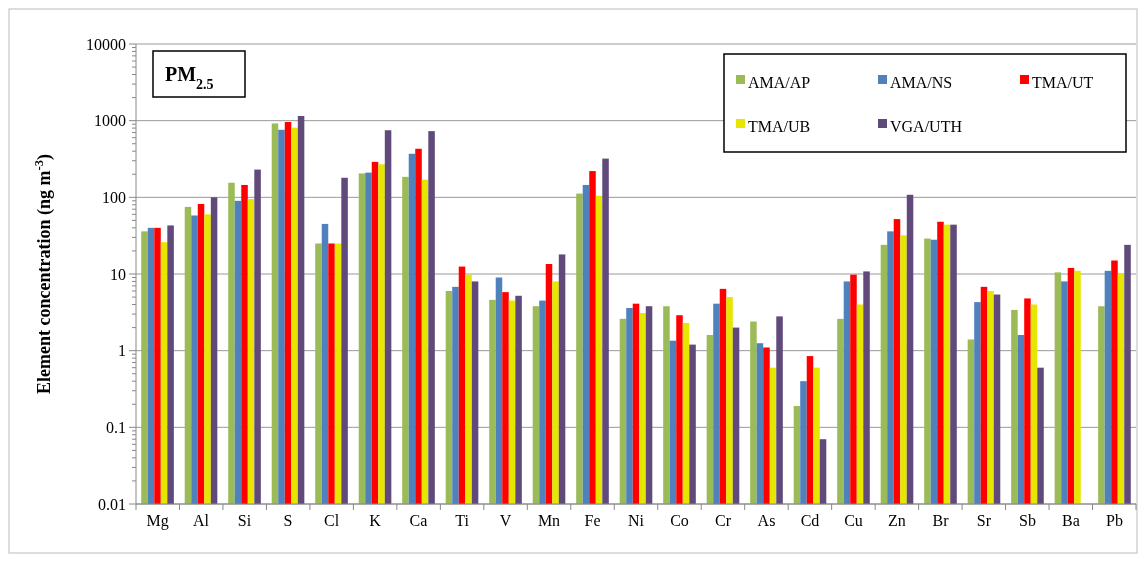 Image resolution: width=1148 pixels, height=564 pixels. What do you see at coordinates (116, 427) in the screenshot?
I see `y-tick-label: 0.1` at bounding box center [116, 427].